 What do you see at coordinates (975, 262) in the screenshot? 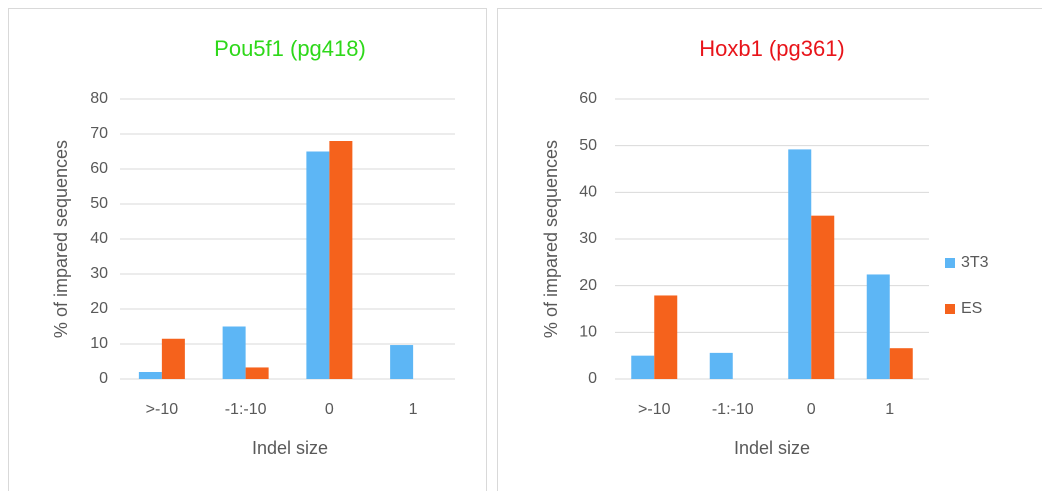
I see `legend-label: 3T3` at bounding box center [975, 262].